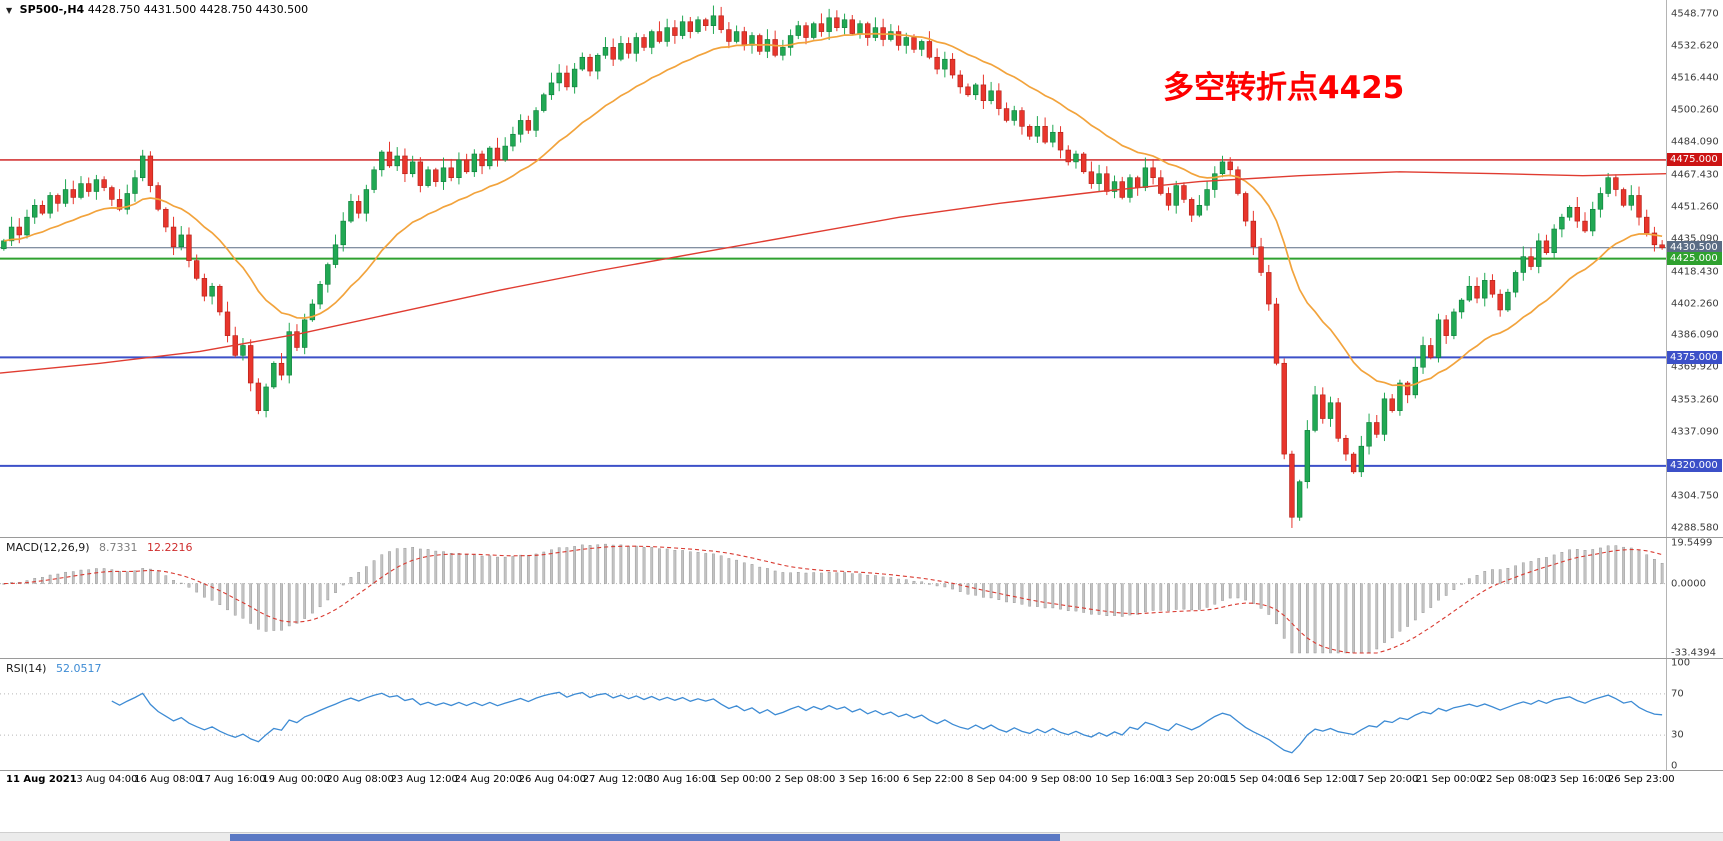 The height and width of the screenshot is (841, 1723). Describe the element at coordinates (118, 547) in the screenshot. I see `macd-main-value: 8.7331` at that location.